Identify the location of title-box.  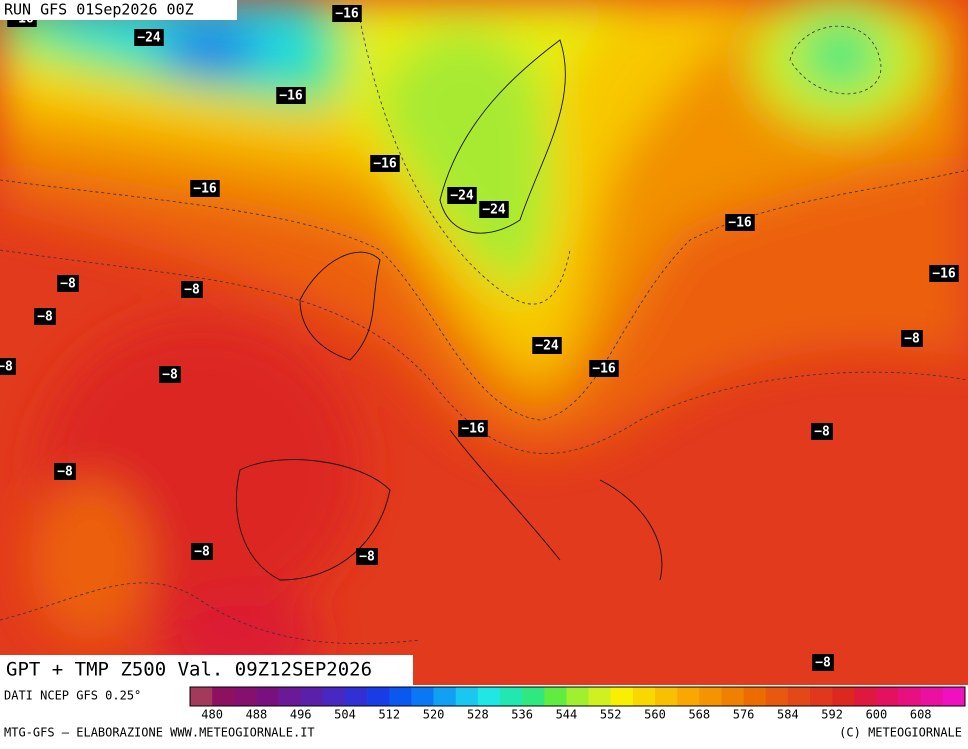
(206, 670).